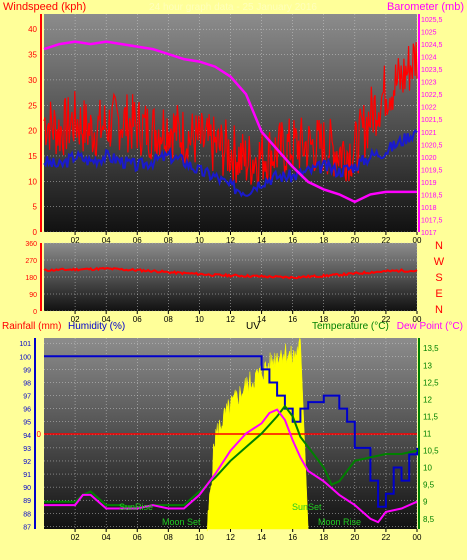 The width and height of the screenshot is (467, 560). Describe the element at coordinates (425, 502) in the screenshot. I see `temperature-y-tick-label: 9` at that location.